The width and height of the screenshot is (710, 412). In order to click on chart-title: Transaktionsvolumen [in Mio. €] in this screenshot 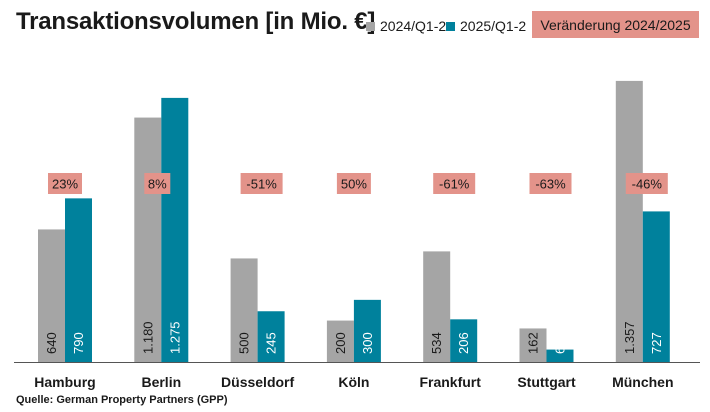, I will do `click(196, 21)`.